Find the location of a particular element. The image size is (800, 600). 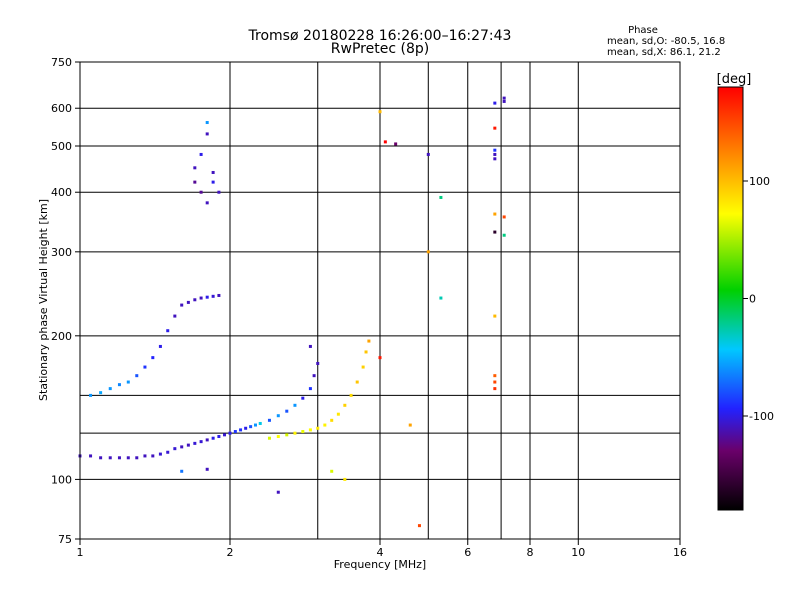

x-tick-label: 16 is located at coordinates (680, 552).